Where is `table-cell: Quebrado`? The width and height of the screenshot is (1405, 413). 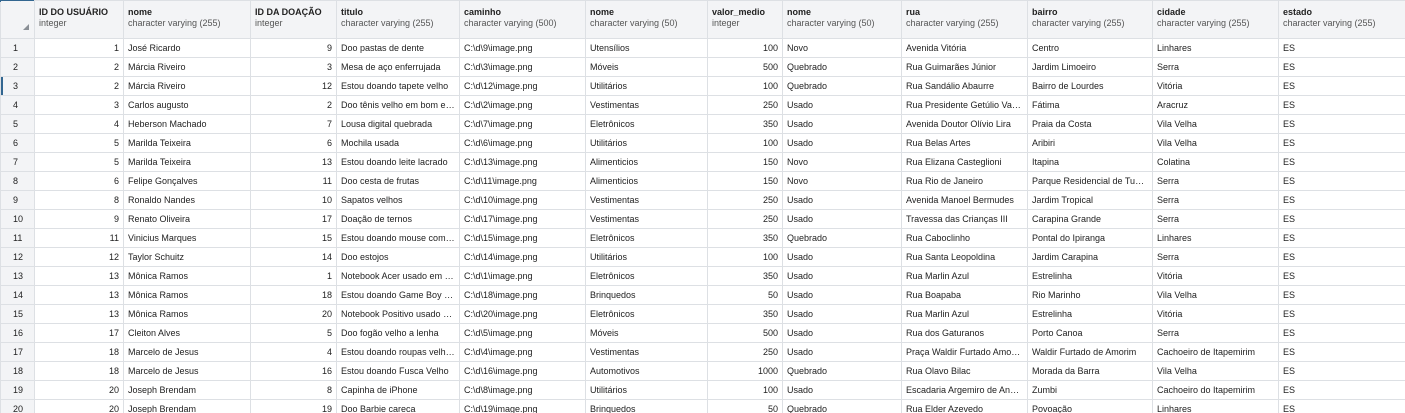 table-cell: Quebrado is located at coordinates (842, 67).